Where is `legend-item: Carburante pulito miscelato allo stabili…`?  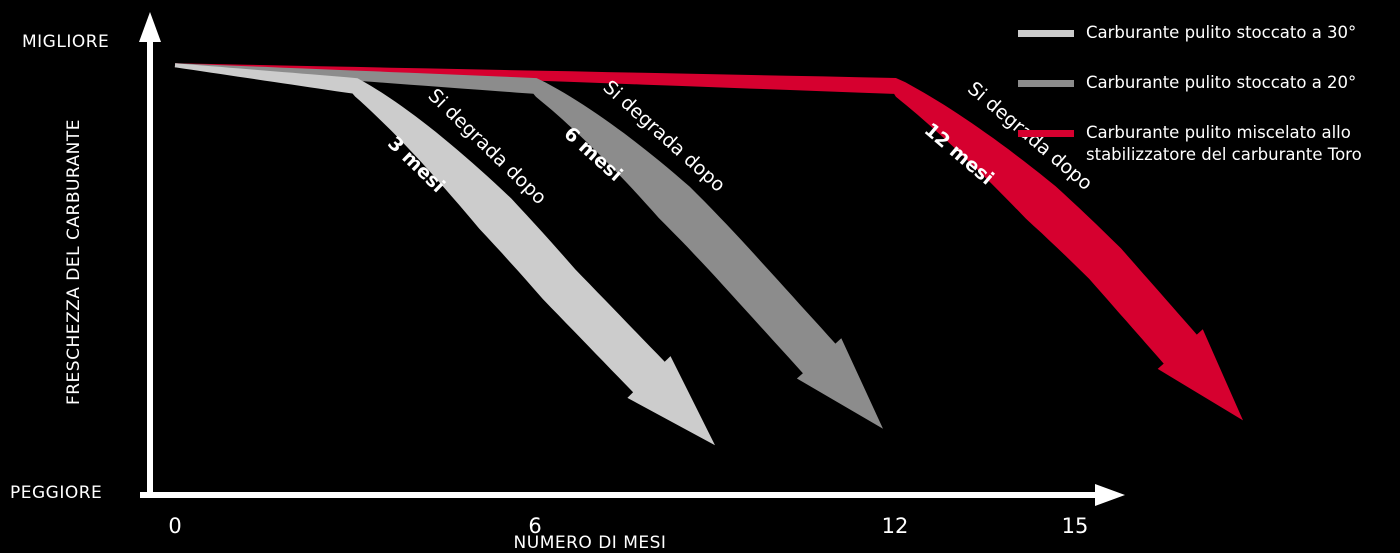
legend-item: Carburante pulito miscelato allo stabili… is located at coordinates (1208, 144).